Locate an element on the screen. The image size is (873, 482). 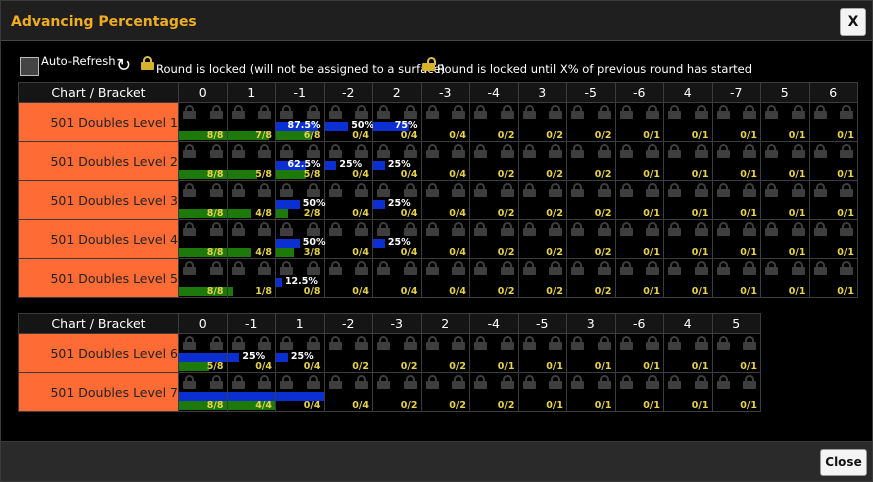
round-cell: 62.5% 5/8 is located at coordinates (300, 161).